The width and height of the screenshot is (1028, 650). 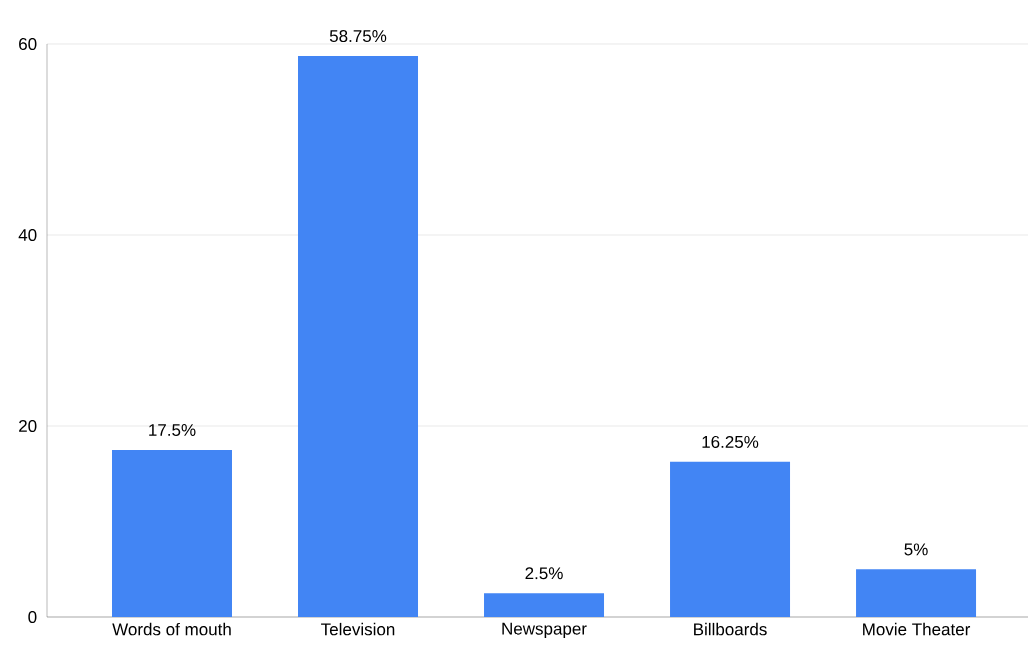 I want to click on x-tick-label: Movie Theater, so click(x=917, y=629).